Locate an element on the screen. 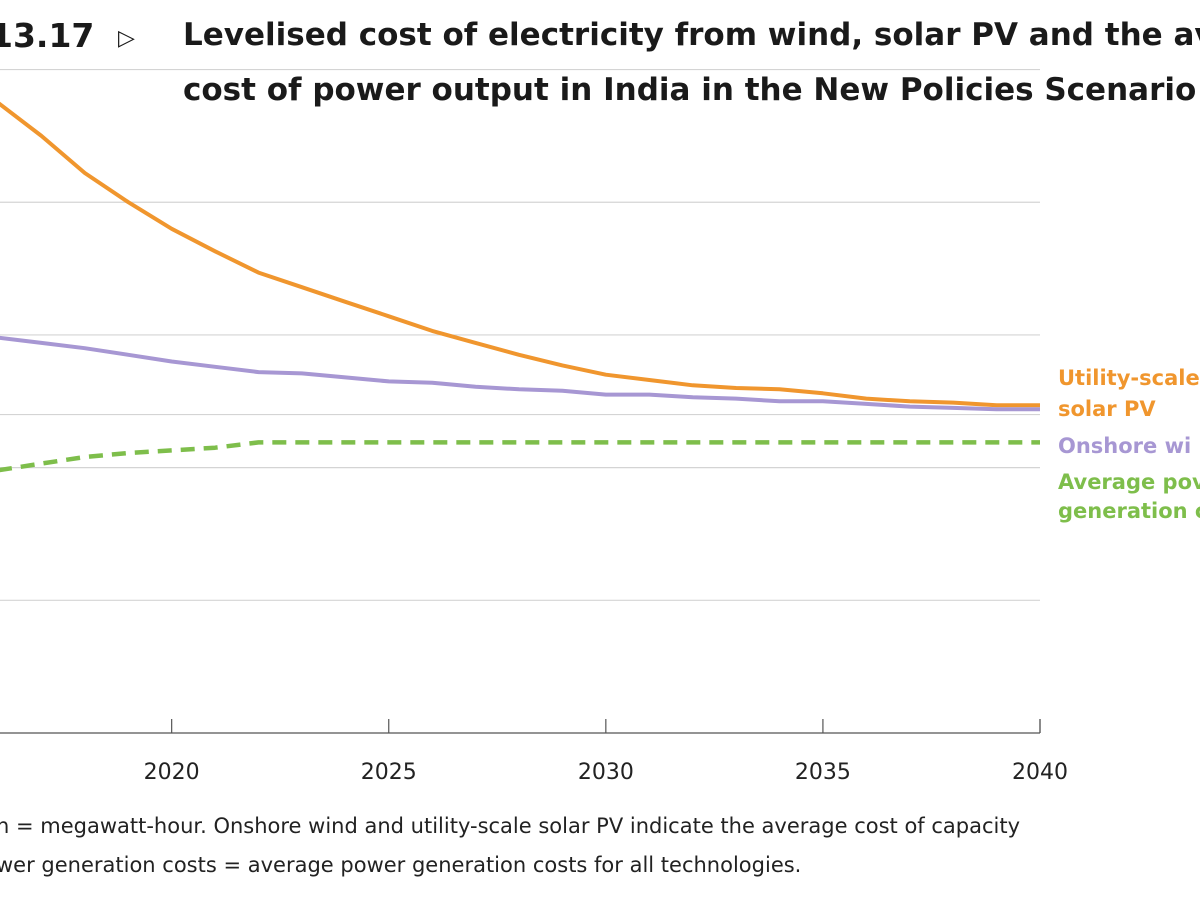 The width and height of the screenshot is (1200, 900). figure-number: 13.17 is located at coordinates (47, 35).